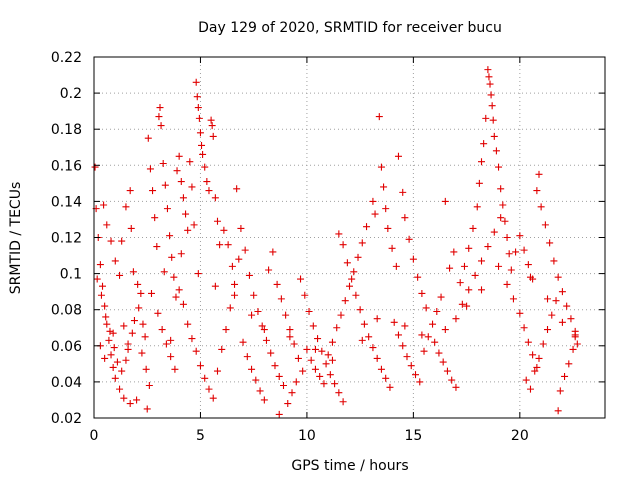  What do you see at coordinates (349, 466) in the screenshot?
I see `x-axis-label: GPS time / hours` at bounding box center [349, 466].